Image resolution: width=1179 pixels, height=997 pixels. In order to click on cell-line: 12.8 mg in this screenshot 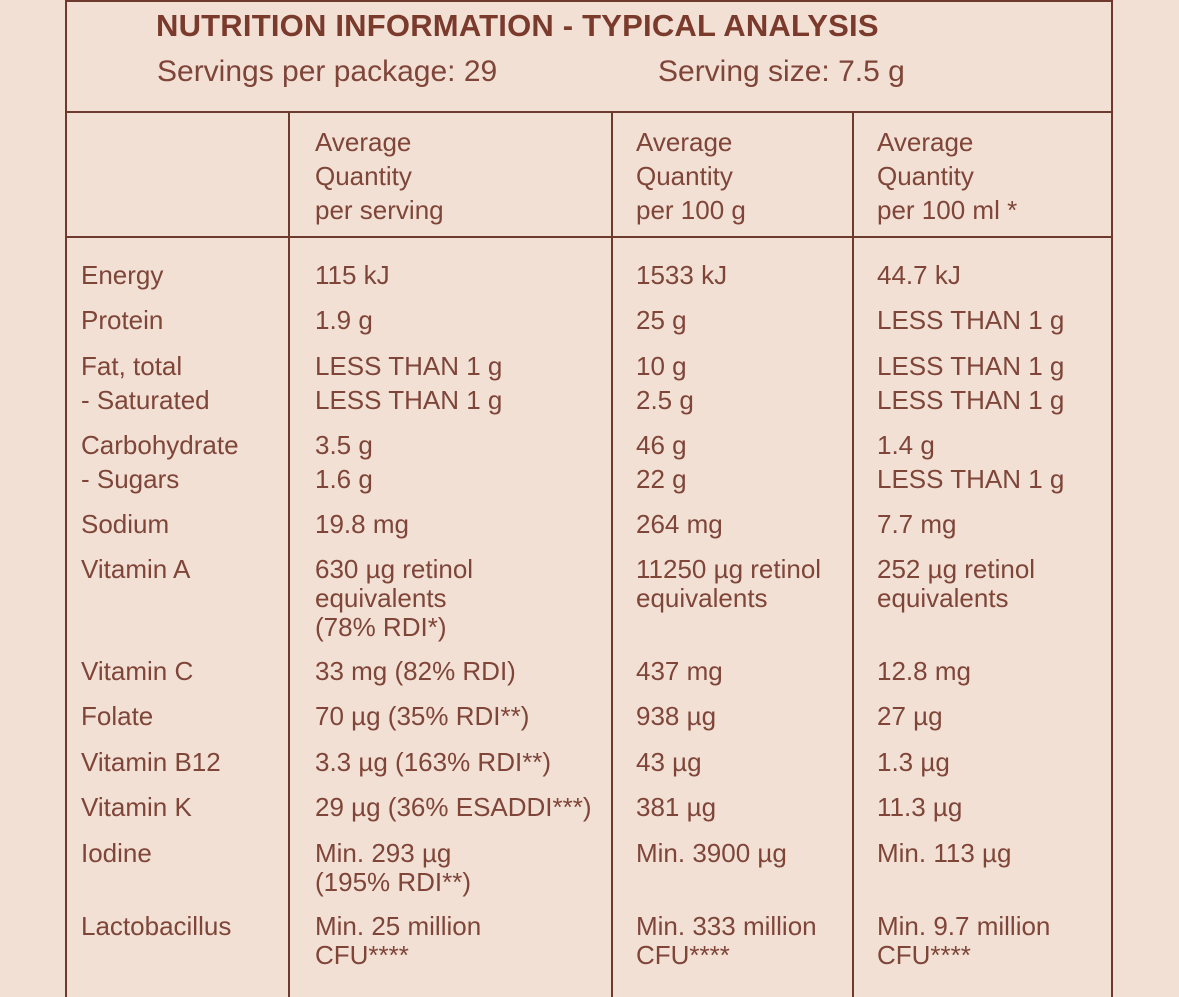, I will do `click(924, 671)`.